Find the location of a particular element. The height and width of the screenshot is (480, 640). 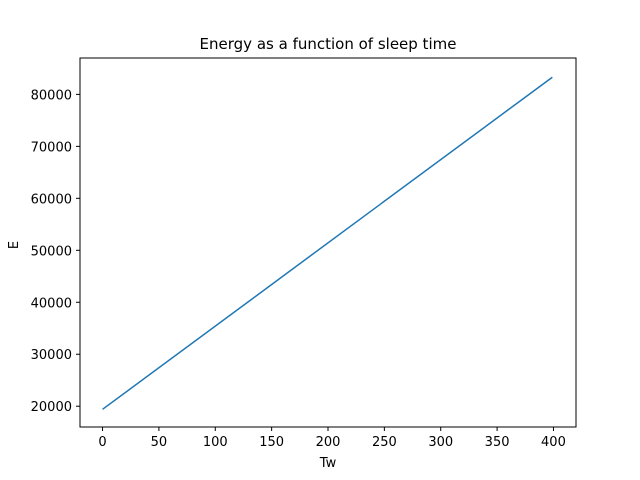

x-tick-label: 150 is located at coordinates (271, 442).